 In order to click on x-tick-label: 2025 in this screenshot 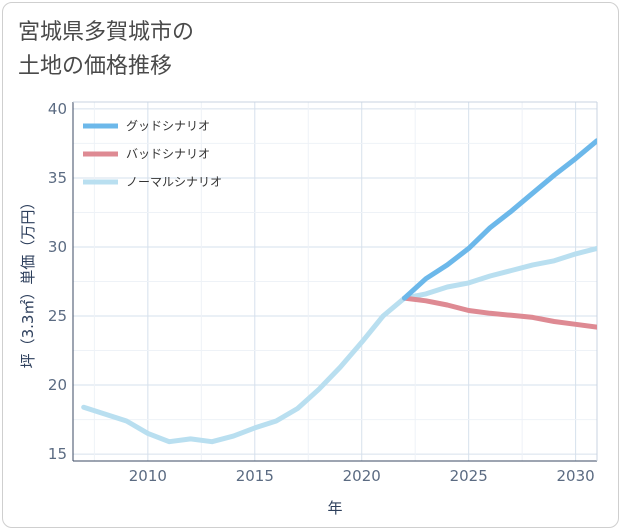, I will do `click(469, 476)`.